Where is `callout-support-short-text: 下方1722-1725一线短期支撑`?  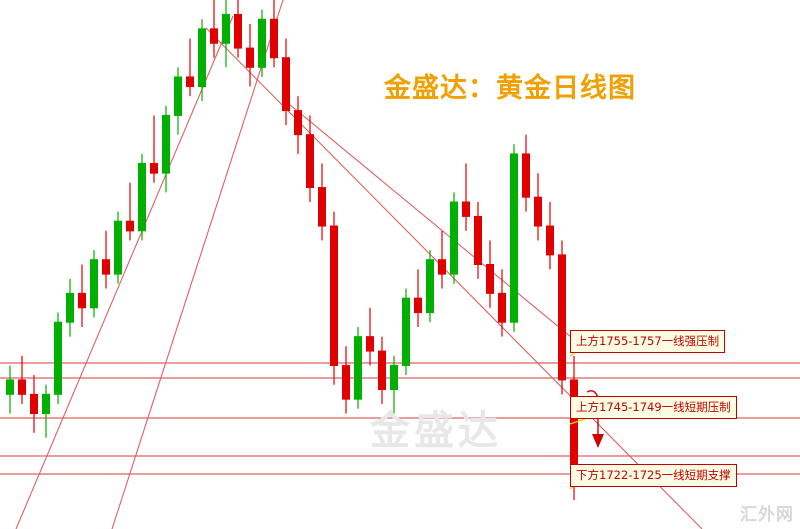
callout-support-short-text: 下方1722-1725一线短期支撑 is located at coordinates (653, 475).